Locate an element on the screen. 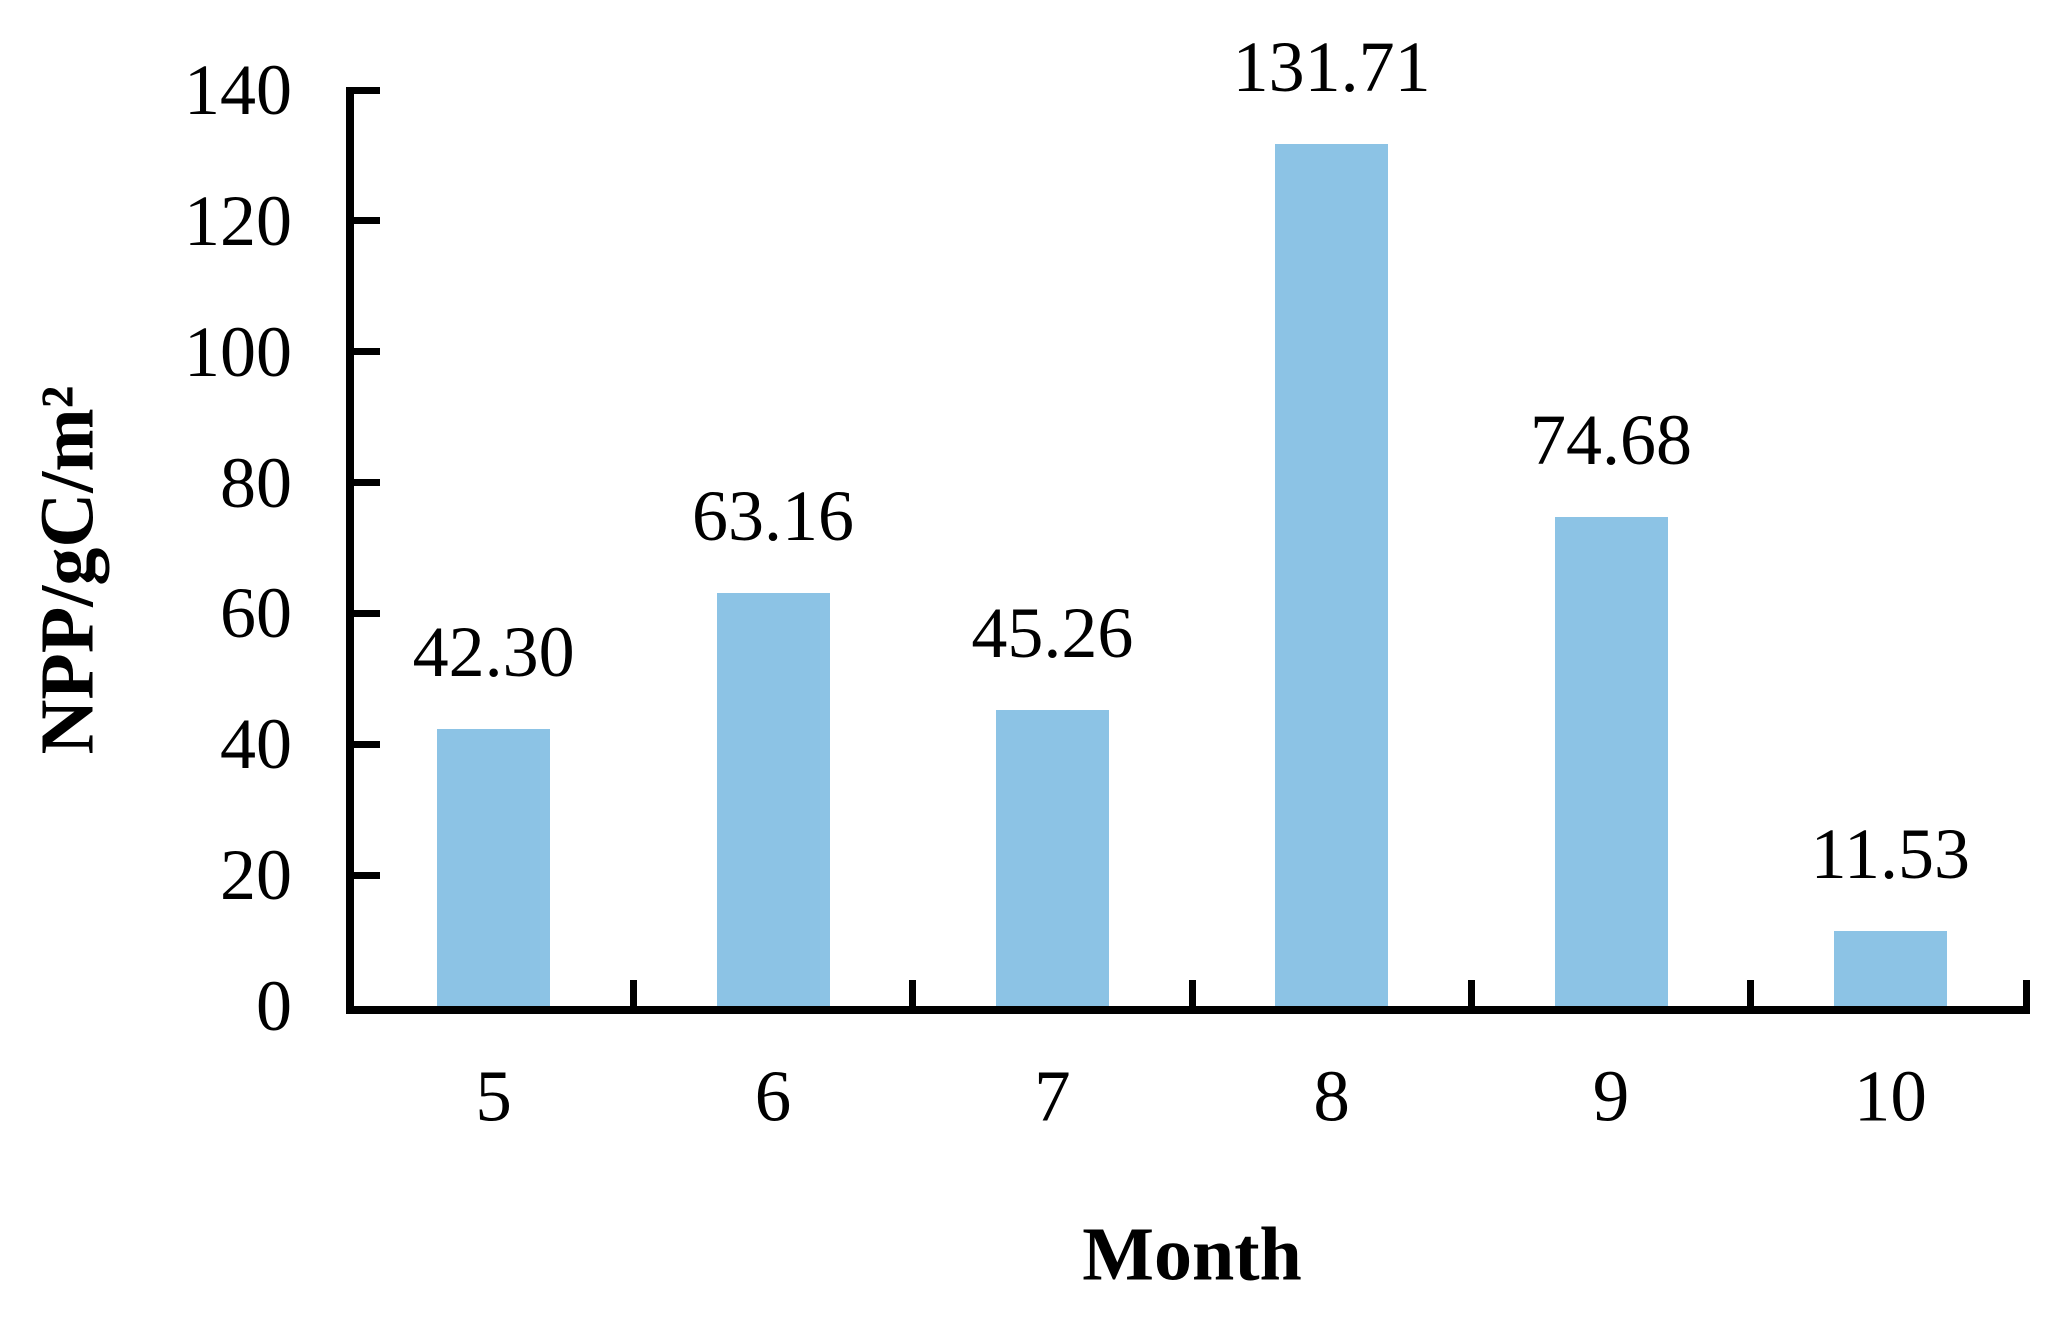  x-tick-label: 10 is located at coordinates (1890, 1096).